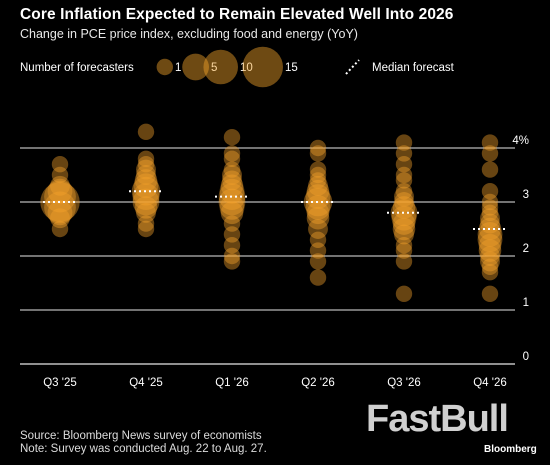  I want to click on y-tick-label: 3, so click(526, 195).